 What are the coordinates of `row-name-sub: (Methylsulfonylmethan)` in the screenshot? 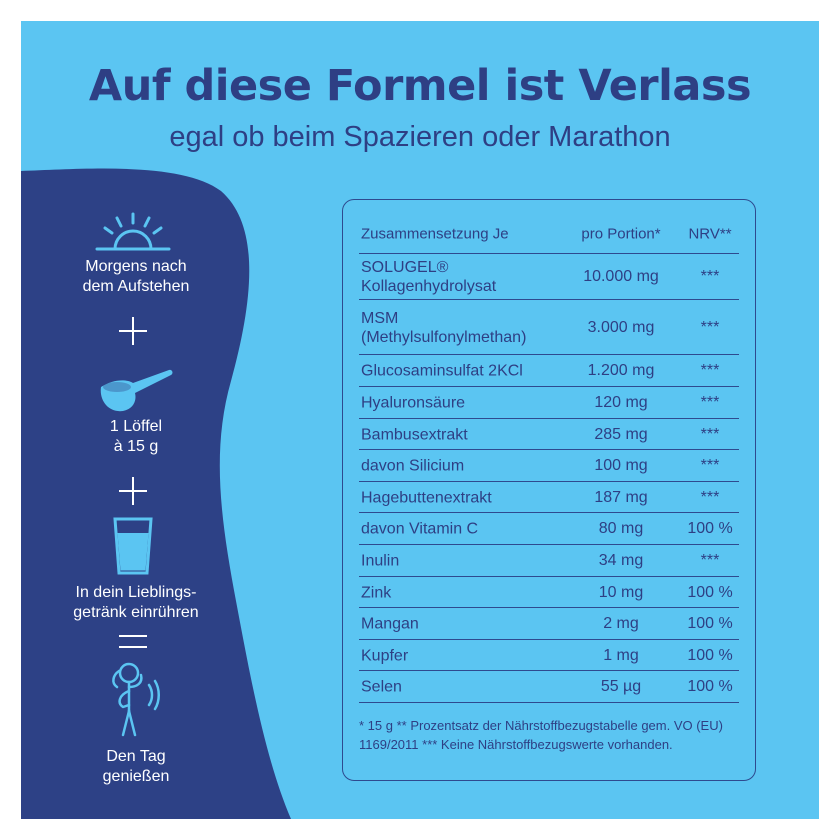 It's located at (444, 337).